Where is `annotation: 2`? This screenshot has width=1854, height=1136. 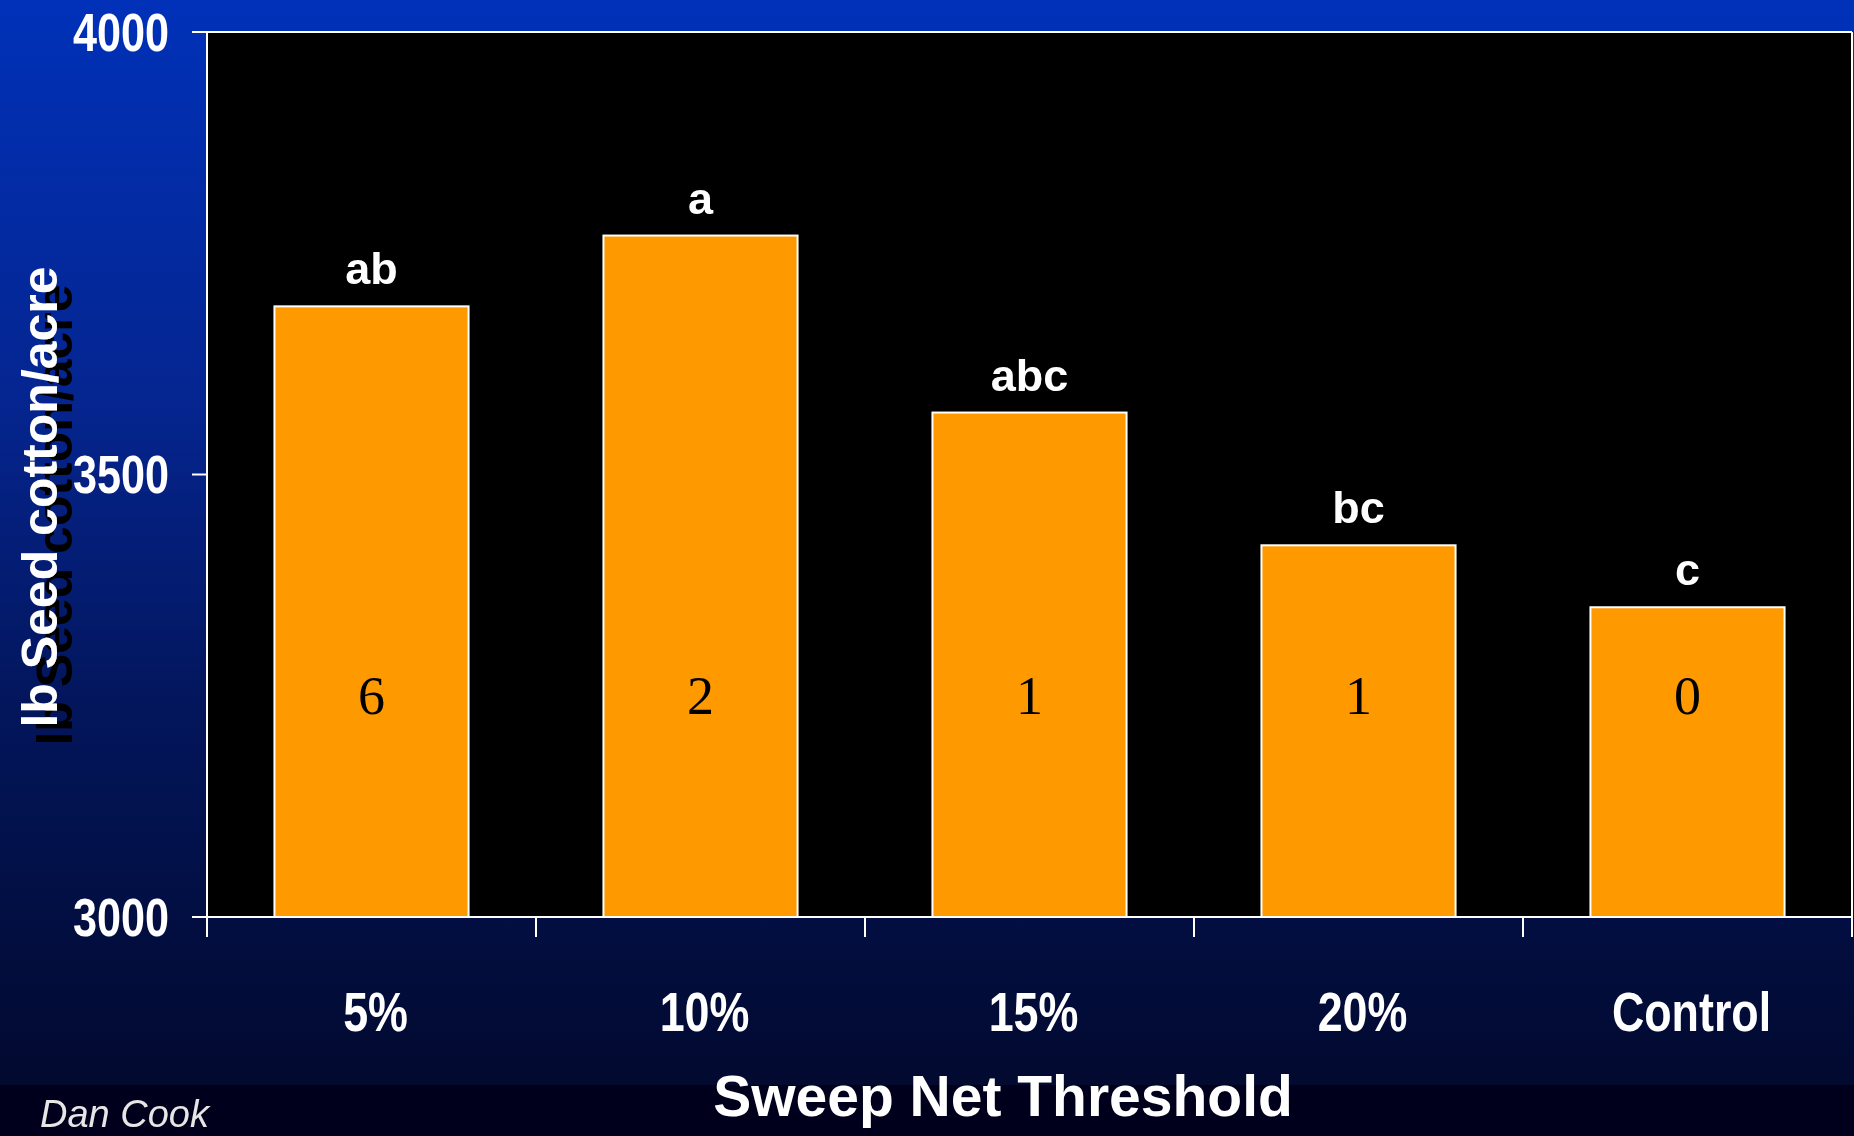 annotation: 2 is located at coordinates (700, 695).